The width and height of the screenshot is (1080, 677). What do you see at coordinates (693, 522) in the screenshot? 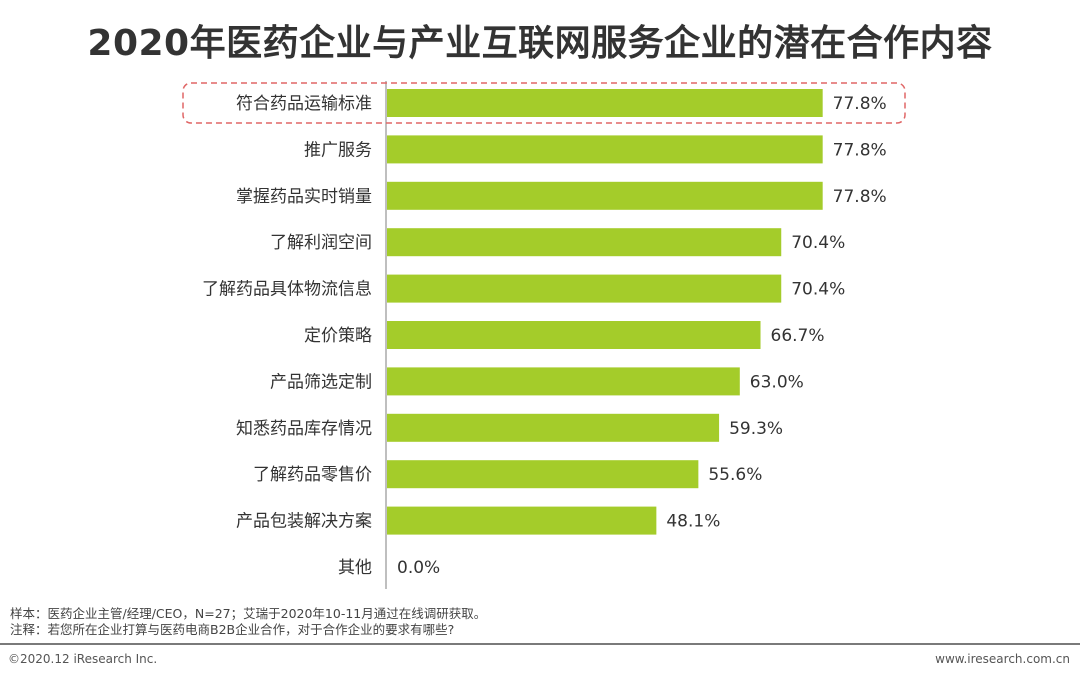
I see `value-label: 48.1%` at bounding box center [693, 522].